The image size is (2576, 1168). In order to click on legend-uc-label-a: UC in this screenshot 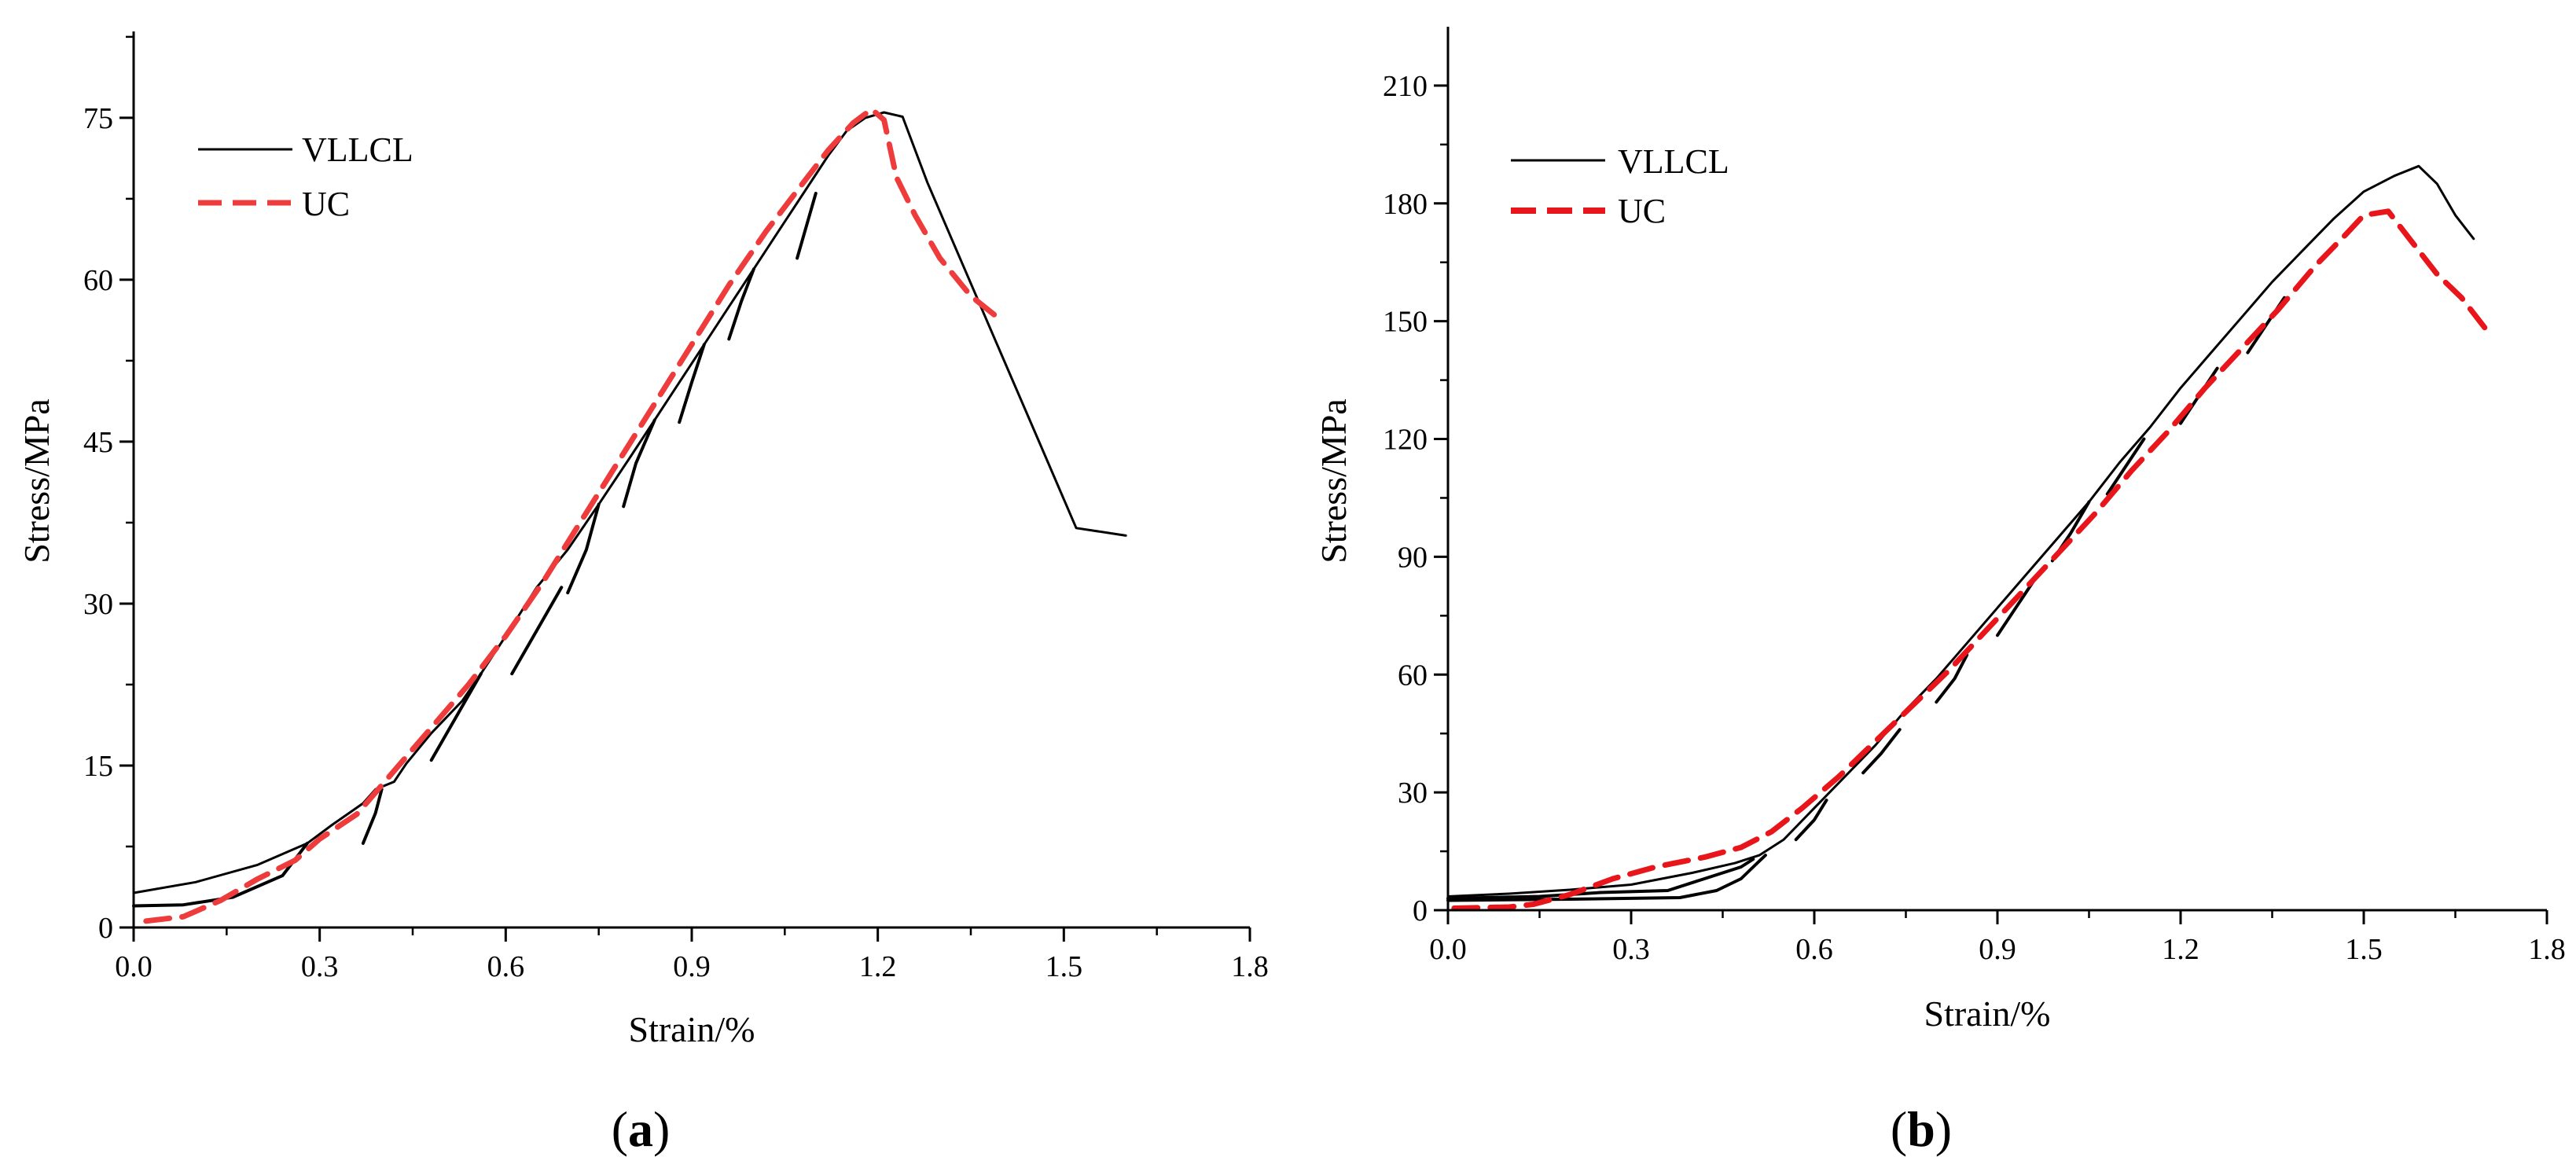, I will do `click(326, 204)`.